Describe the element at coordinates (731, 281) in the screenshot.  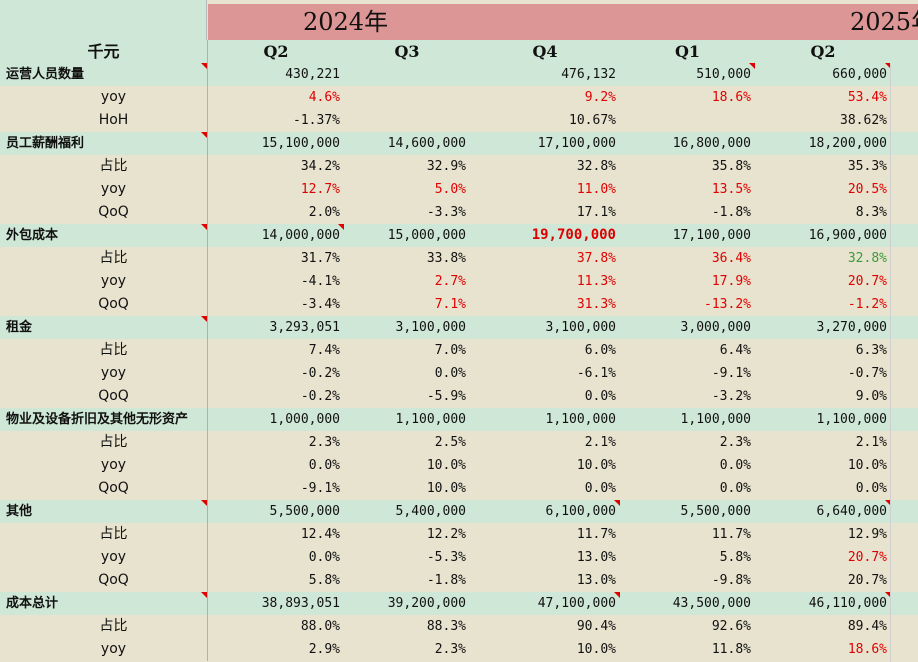
I see `data-cell: 17.9%` at that location.